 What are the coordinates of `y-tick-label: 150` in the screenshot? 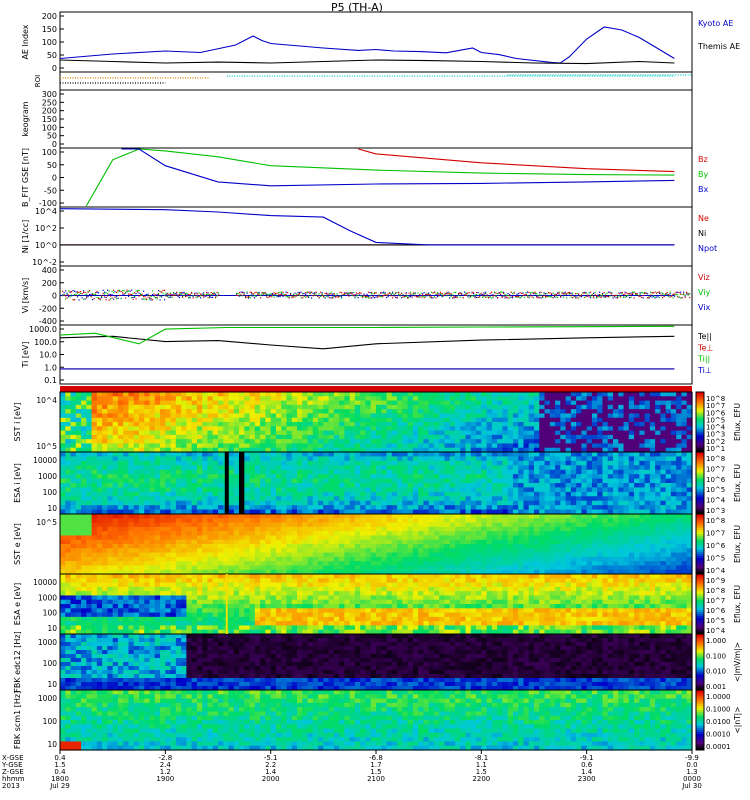 It's located at (49, 119).